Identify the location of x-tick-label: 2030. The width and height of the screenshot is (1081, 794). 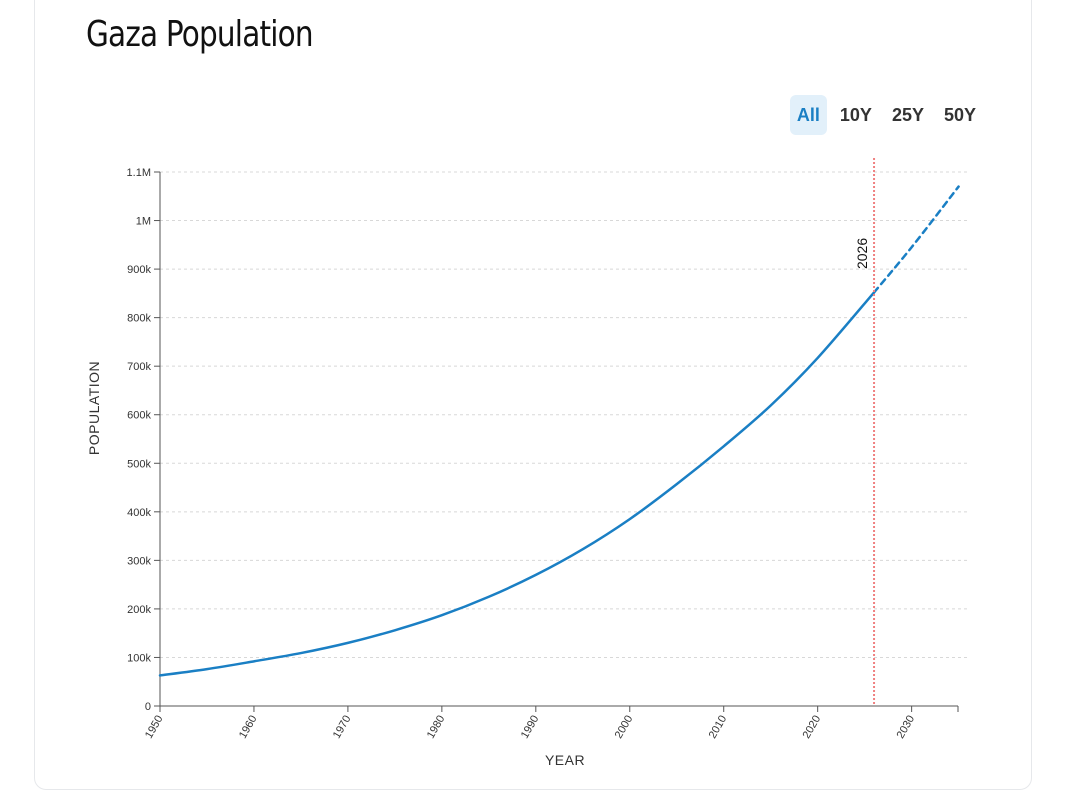
(906, 727).